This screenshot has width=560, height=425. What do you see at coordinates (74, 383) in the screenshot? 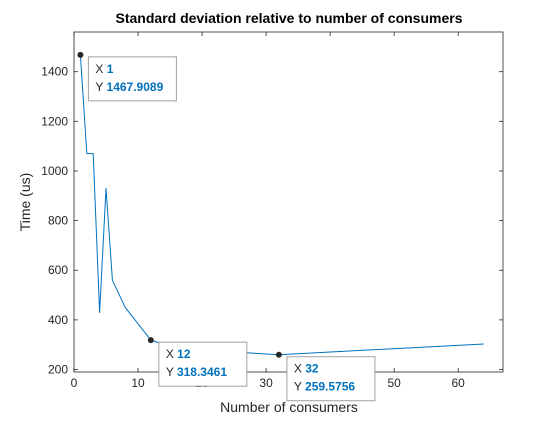
I see `x-tick-label: 0` at bounding box center [74, 383].